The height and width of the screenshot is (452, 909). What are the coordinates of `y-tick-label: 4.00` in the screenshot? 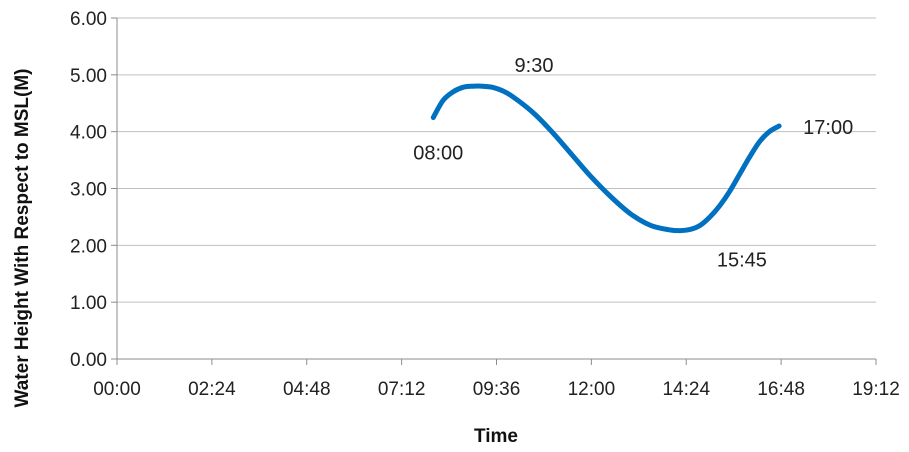 It's located at (88, 133).